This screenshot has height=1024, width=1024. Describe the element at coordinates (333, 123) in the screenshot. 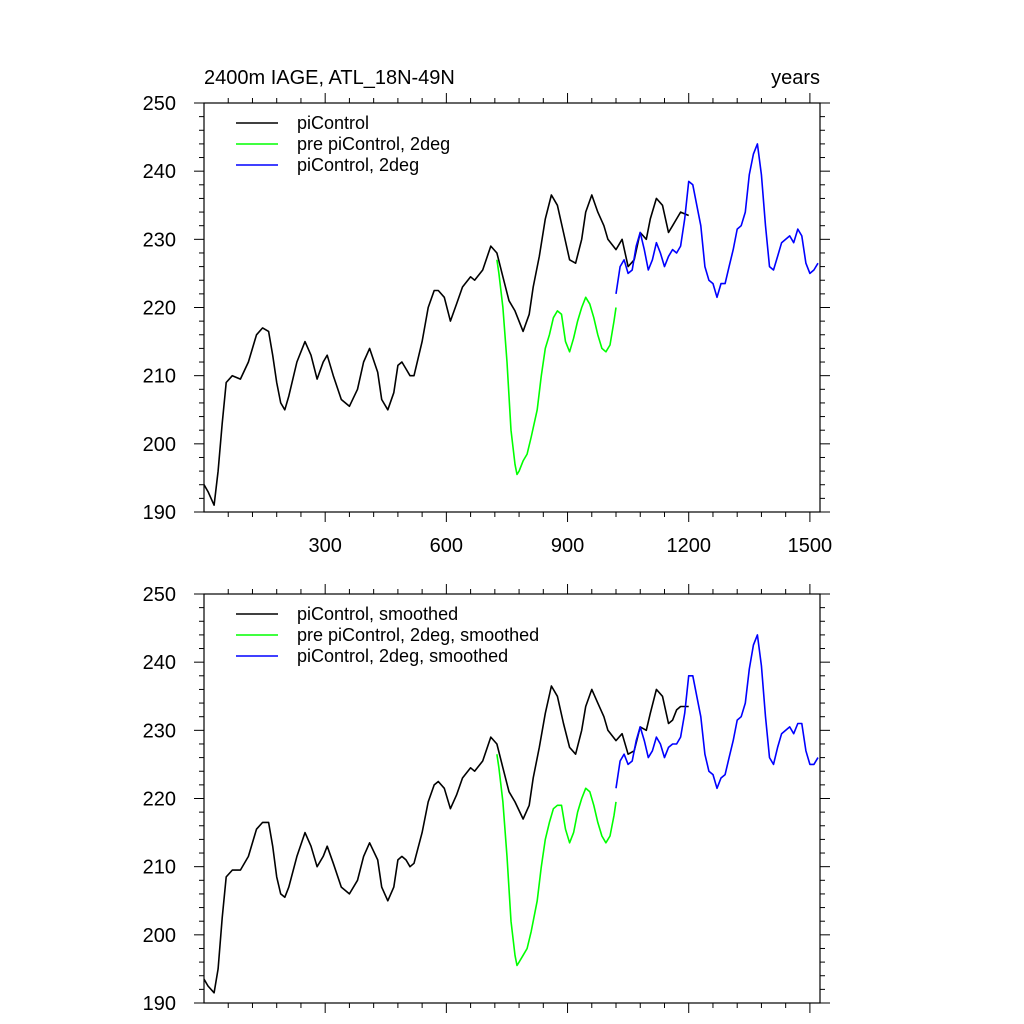

I see `legend-label-0: piControl` at that location.